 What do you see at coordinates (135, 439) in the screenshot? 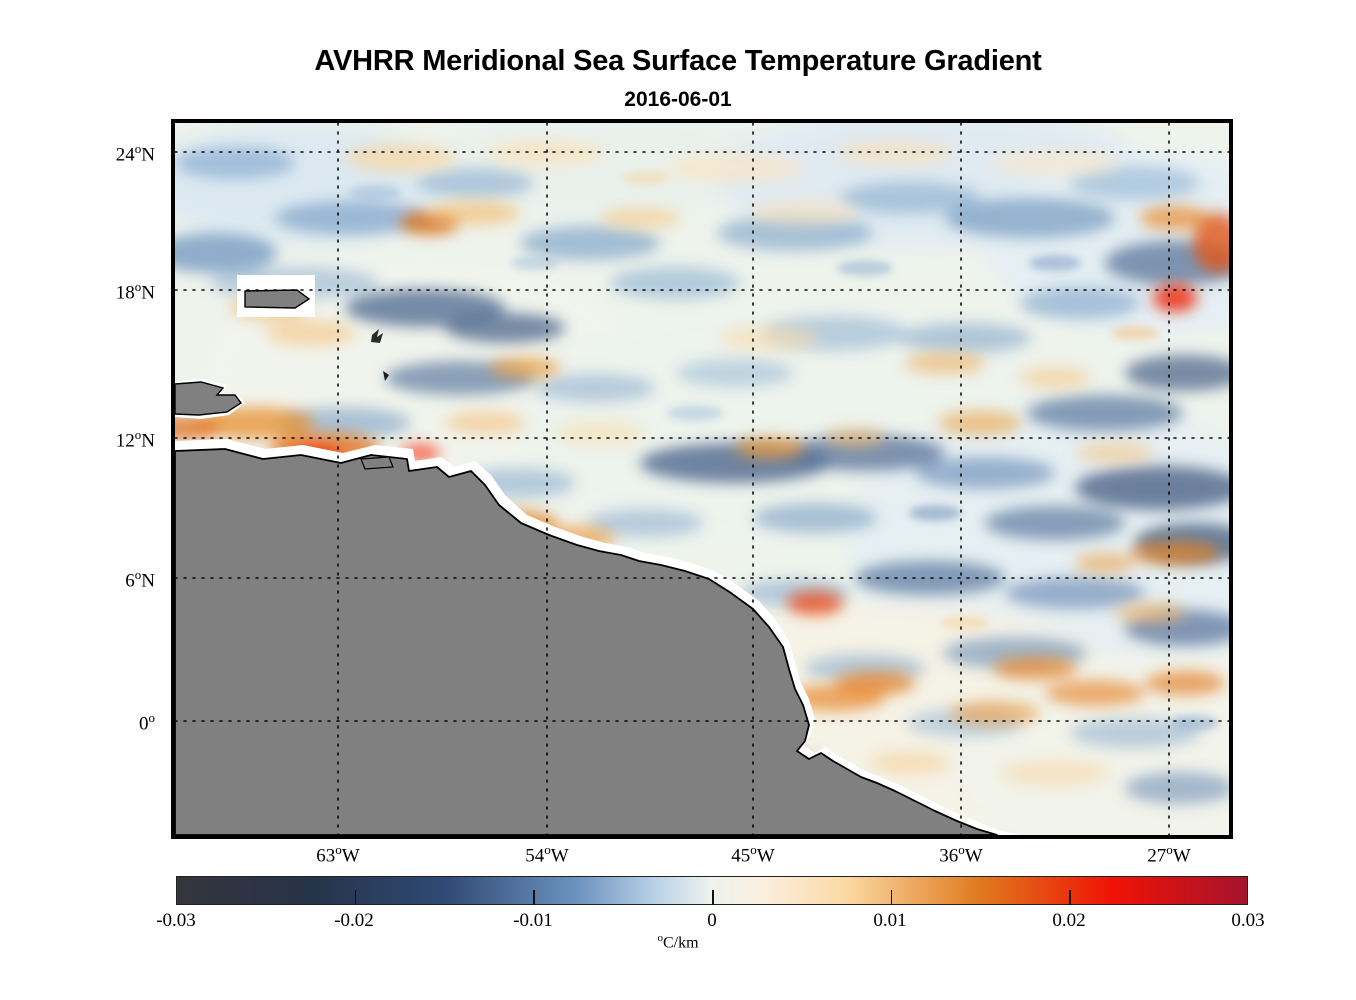
I see `y-tick-label-12N: 12oN` at bounding box center [135, 439].